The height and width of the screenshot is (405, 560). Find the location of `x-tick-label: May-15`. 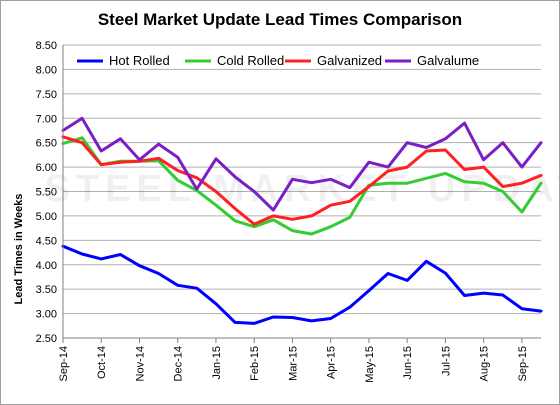

x-tick-label: May-15 is located at coordinates (370, 364).